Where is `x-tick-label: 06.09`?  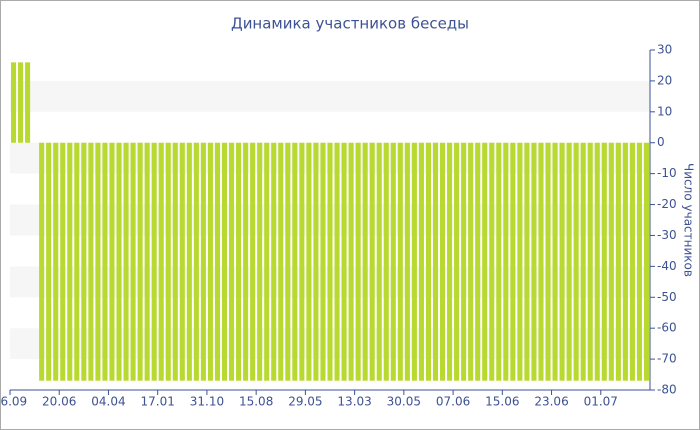
x-tick-label: 06.09 is located at coordinates (13, 402).